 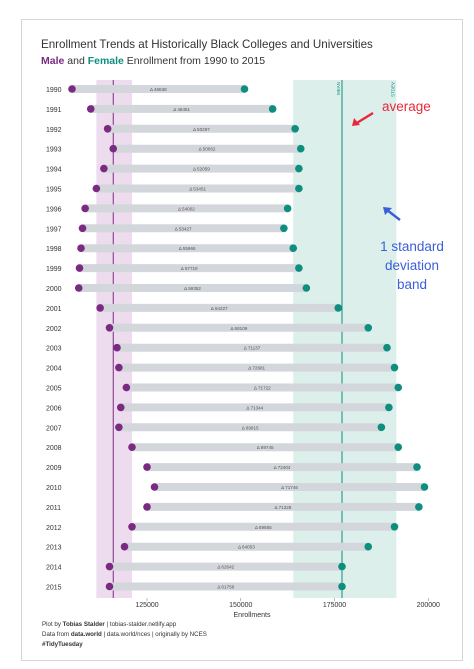 I want to click on gap-label: Δ 52059, so click(x=201, y=169).